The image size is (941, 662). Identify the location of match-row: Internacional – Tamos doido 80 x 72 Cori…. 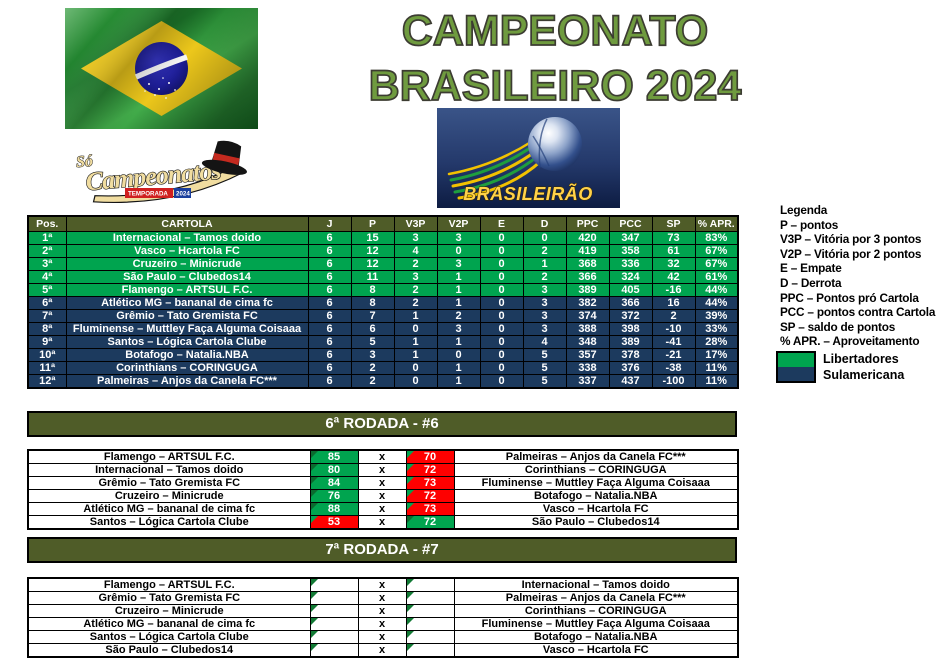
(383, 470).